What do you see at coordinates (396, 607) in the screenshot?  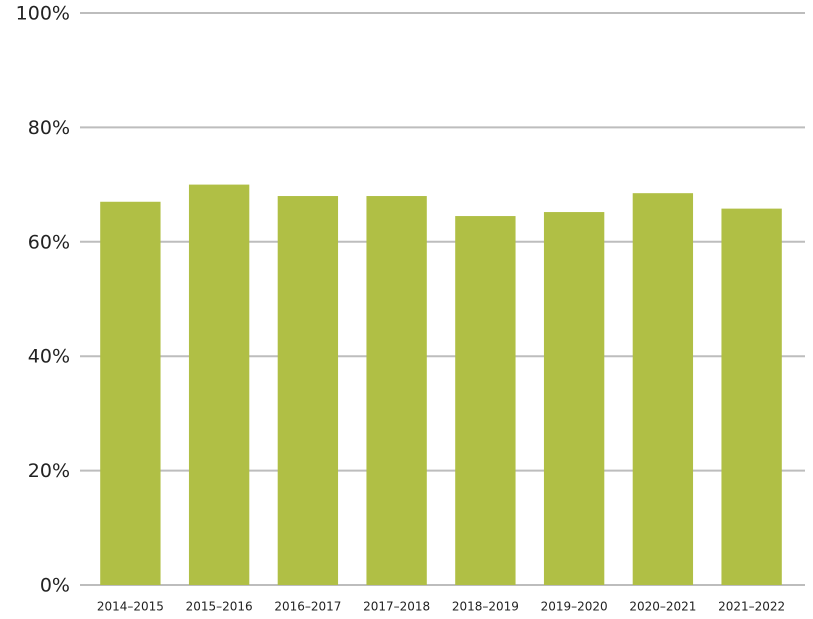 I see `x-tick-label: 2017–2018` at bounding box center [396, 607].